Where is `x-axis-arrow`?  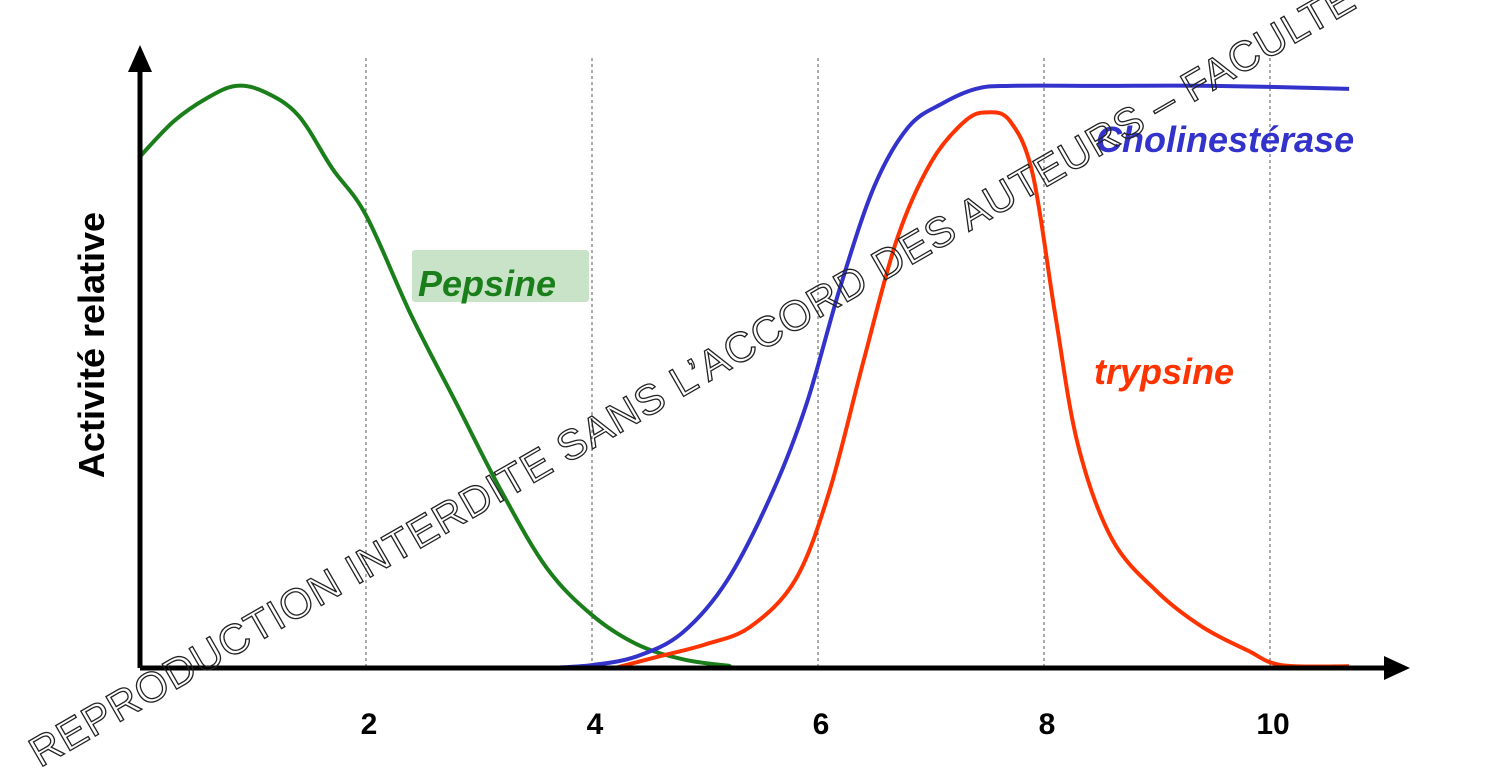
x-axis-arrow is located at coordinates (1397, 668).